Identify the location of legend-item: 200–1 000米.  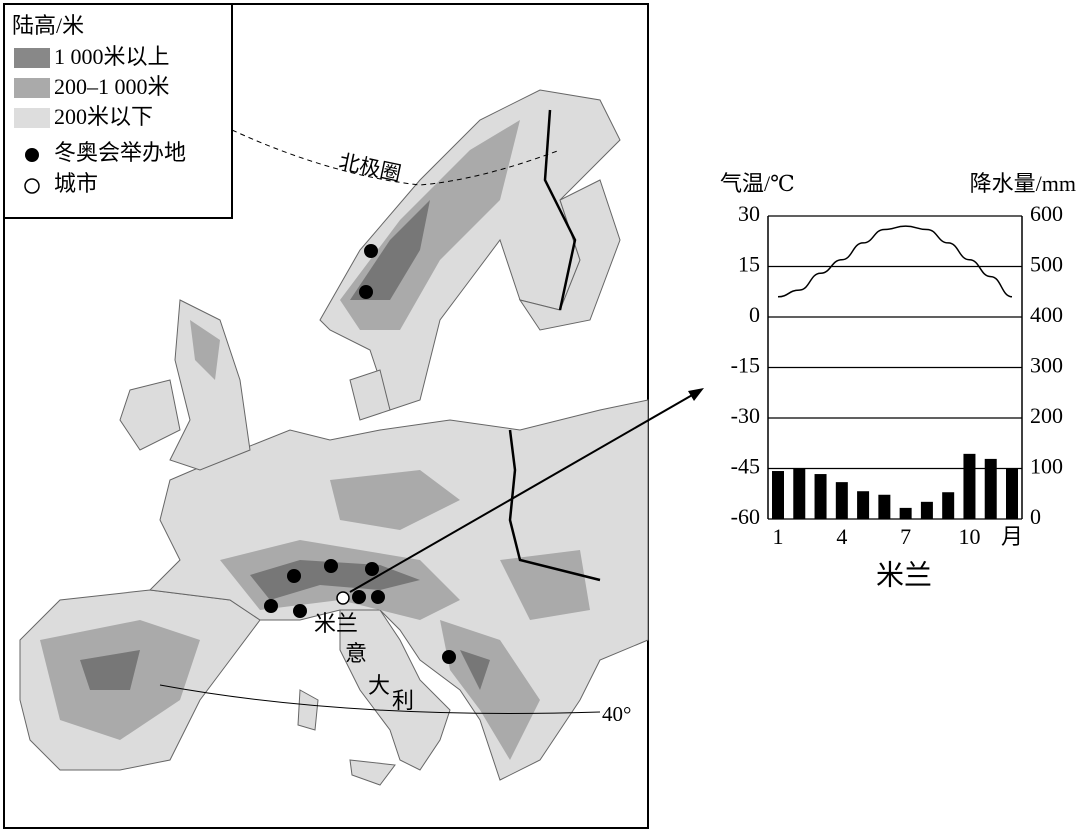
(112, 86).